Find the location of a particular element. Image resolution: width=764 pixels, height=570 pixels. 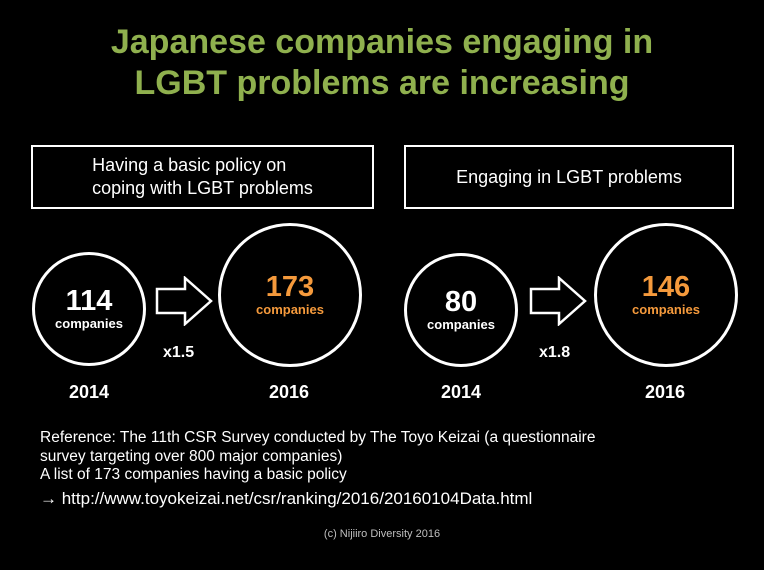

right-before-value: 80 is located at coordinates (461, 301).